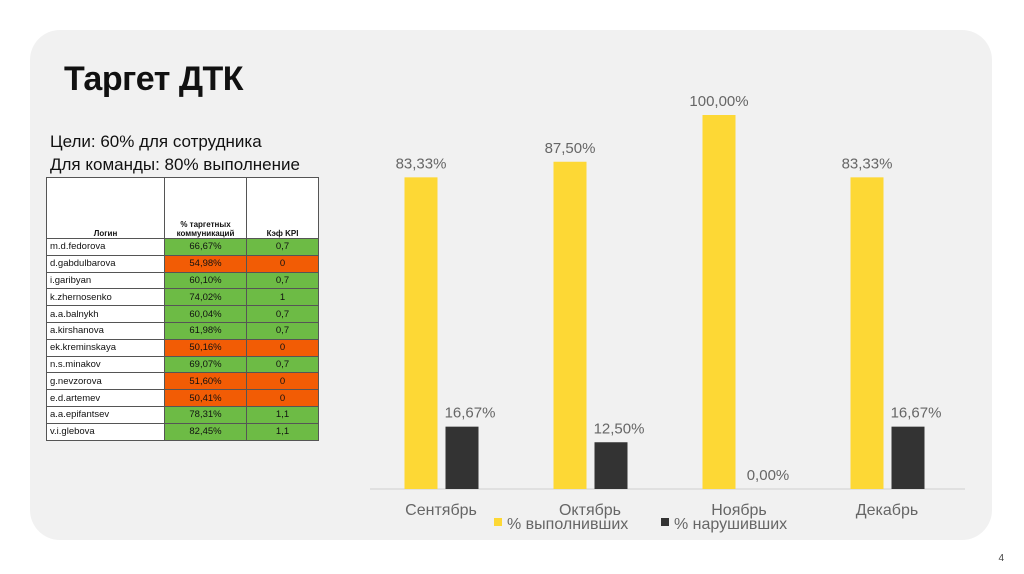 Image resolution: width=1024 pixels, height=574 pixels. Describe the element at coordinates (590, 510) in the screenshot. I see `x-tick-label: Октябрь` at that location.